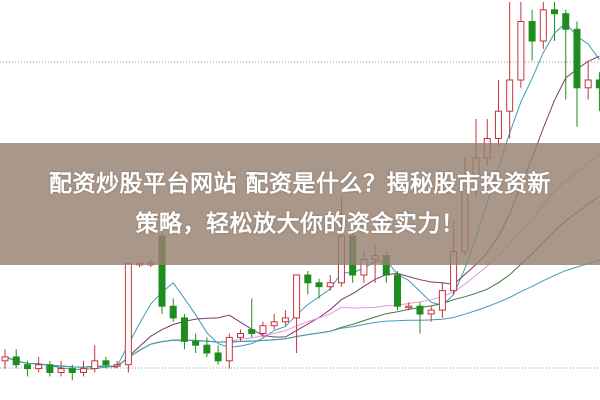 The width and height of the screenshot is (600, 400). What do you see at coordinates (300, 224) in the screenshot?
I see `headline-line-2: 策略，轻松放大你的资金实力！` at bounding box center [300, 224].